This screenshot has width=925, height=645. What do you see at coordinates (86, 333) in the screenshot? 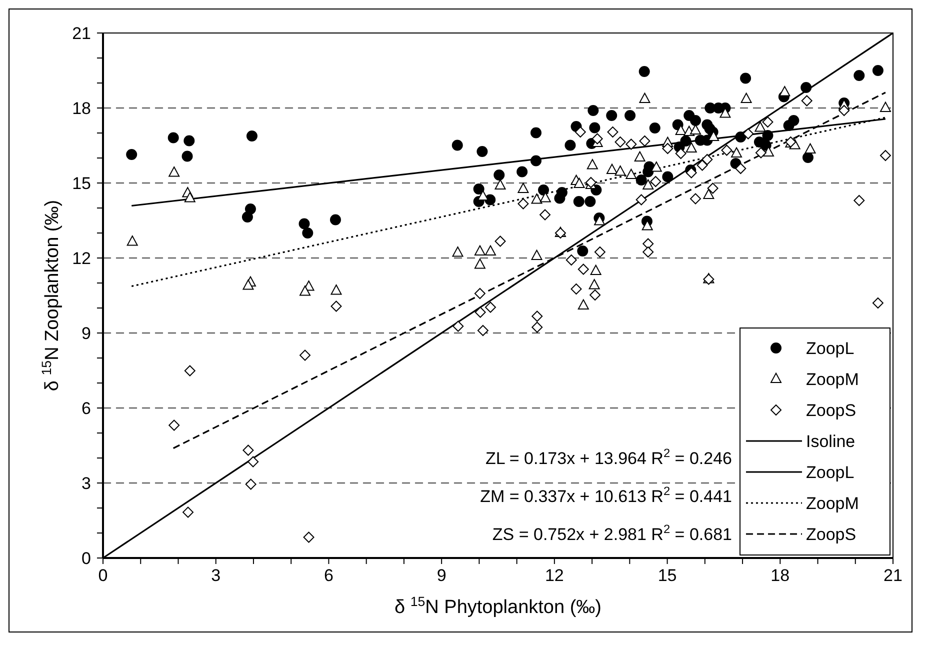
I see `y-tick-label: 9` at bounding box center [86, 333].